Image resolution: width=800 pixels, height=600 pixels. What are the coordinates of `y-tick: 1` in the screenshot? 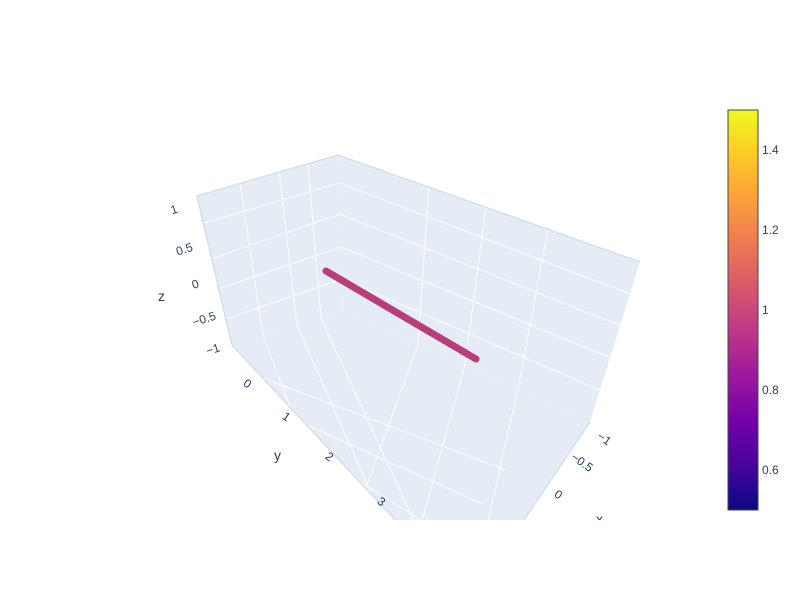 It's located at (287, 416).